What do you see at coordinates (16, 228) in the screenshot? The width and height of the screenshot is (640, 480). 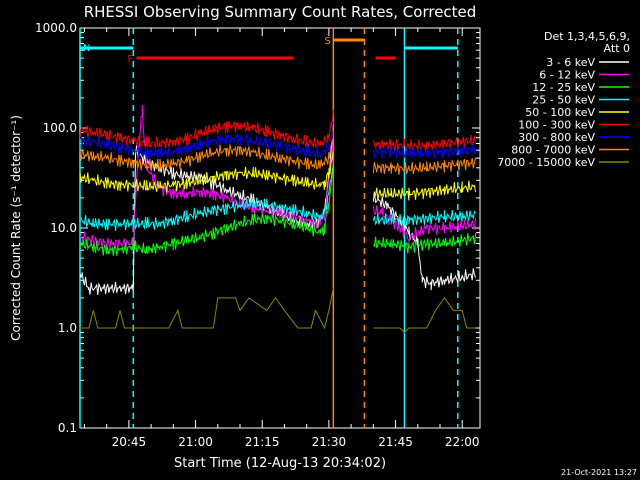 I see `y-axis-label: Corrected Count Rate (s⁻¹ detector⁻¹)` at bounding box center [16, 228].